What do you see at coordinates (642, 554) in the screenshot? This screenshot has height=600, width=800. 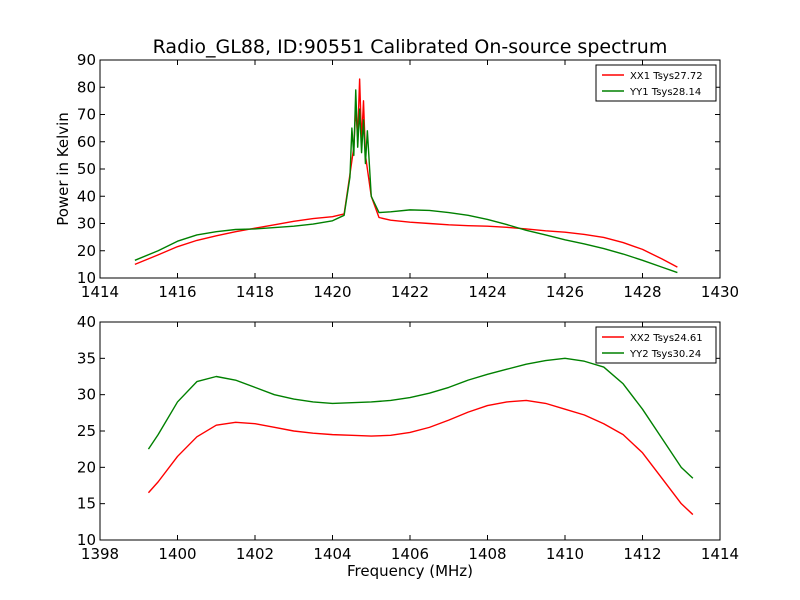 I see `bottom-x-tick-label: 1412` at bounding box center [642, 554].